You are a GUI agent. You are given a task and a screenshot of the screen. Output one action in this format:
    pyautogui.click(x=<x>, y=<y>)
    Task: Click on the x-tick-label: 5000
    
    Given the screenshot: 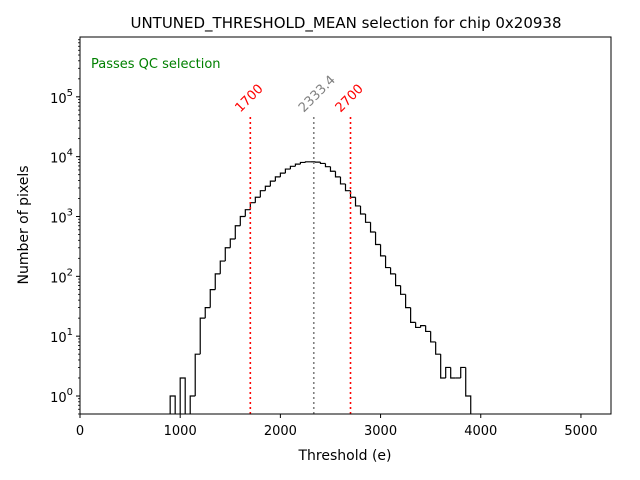 What is the action you would take?
    pyautogui.click(x=580, y=431)
    